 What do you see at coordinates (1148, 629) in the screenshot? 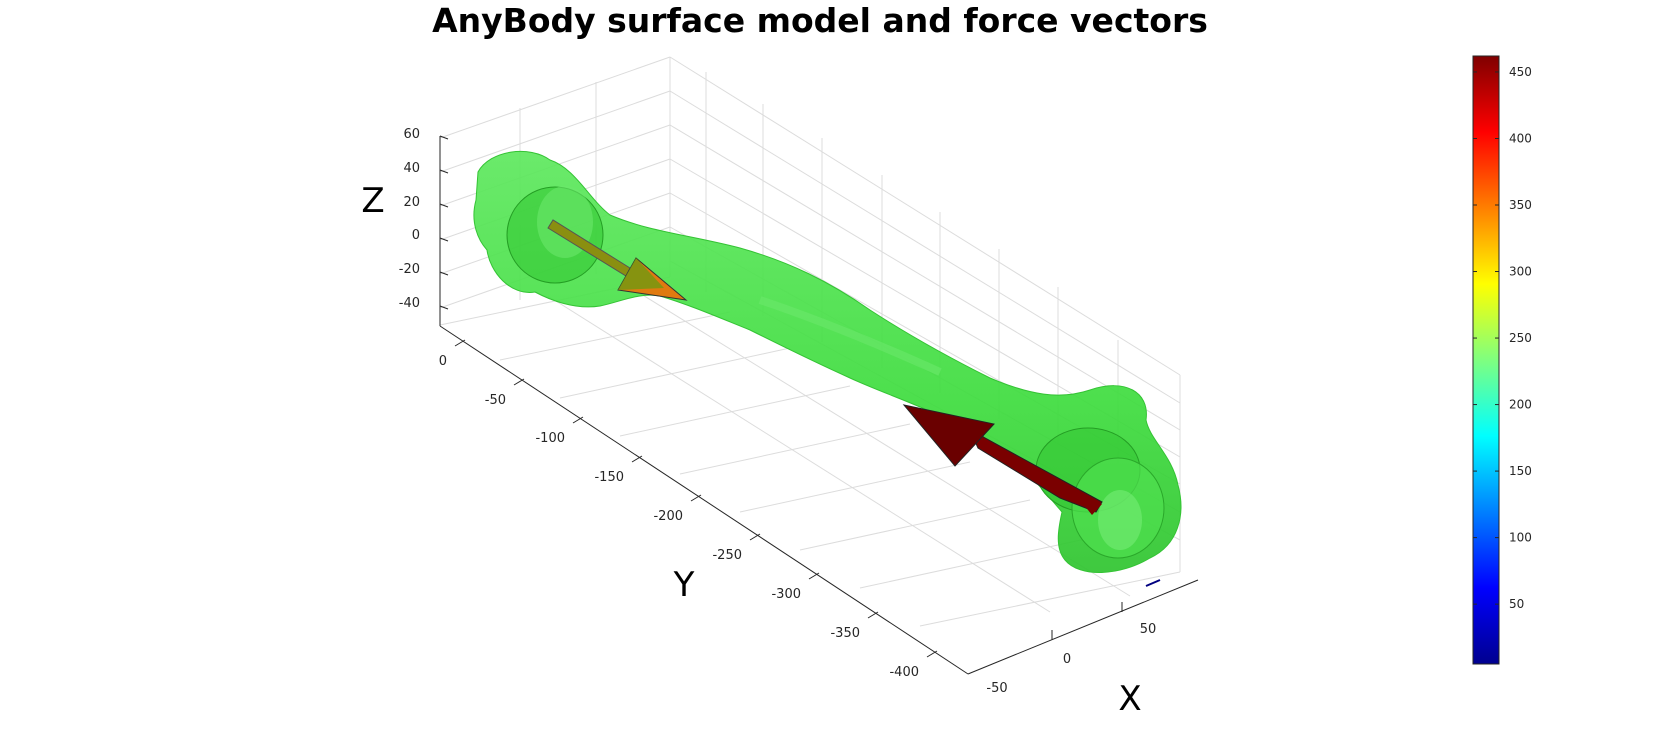
I see `x-tick-label: 50` at bounding box center [1148, 629].